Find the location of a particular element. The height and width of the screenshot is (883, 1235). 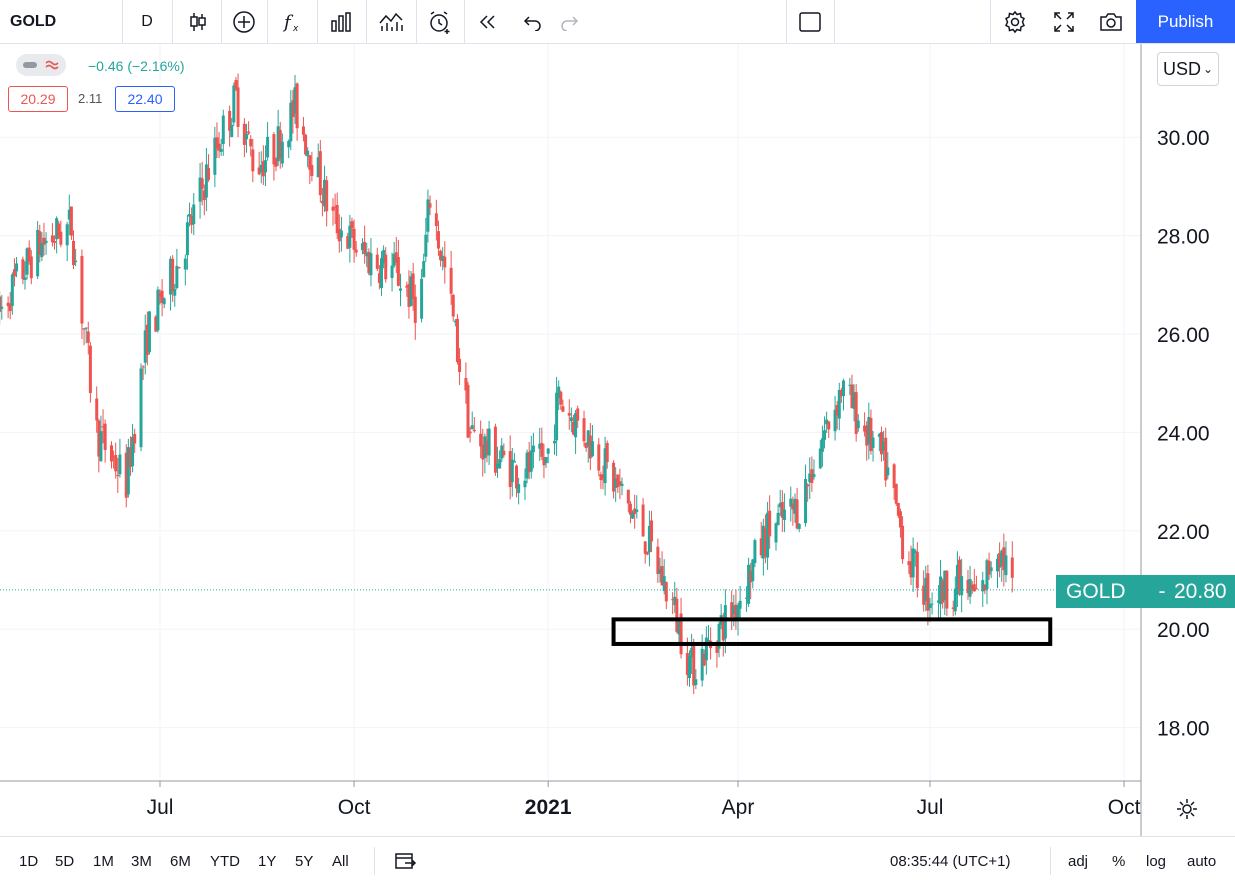

price-tag-value: 20.80 is located at coordinates (1200, 591).